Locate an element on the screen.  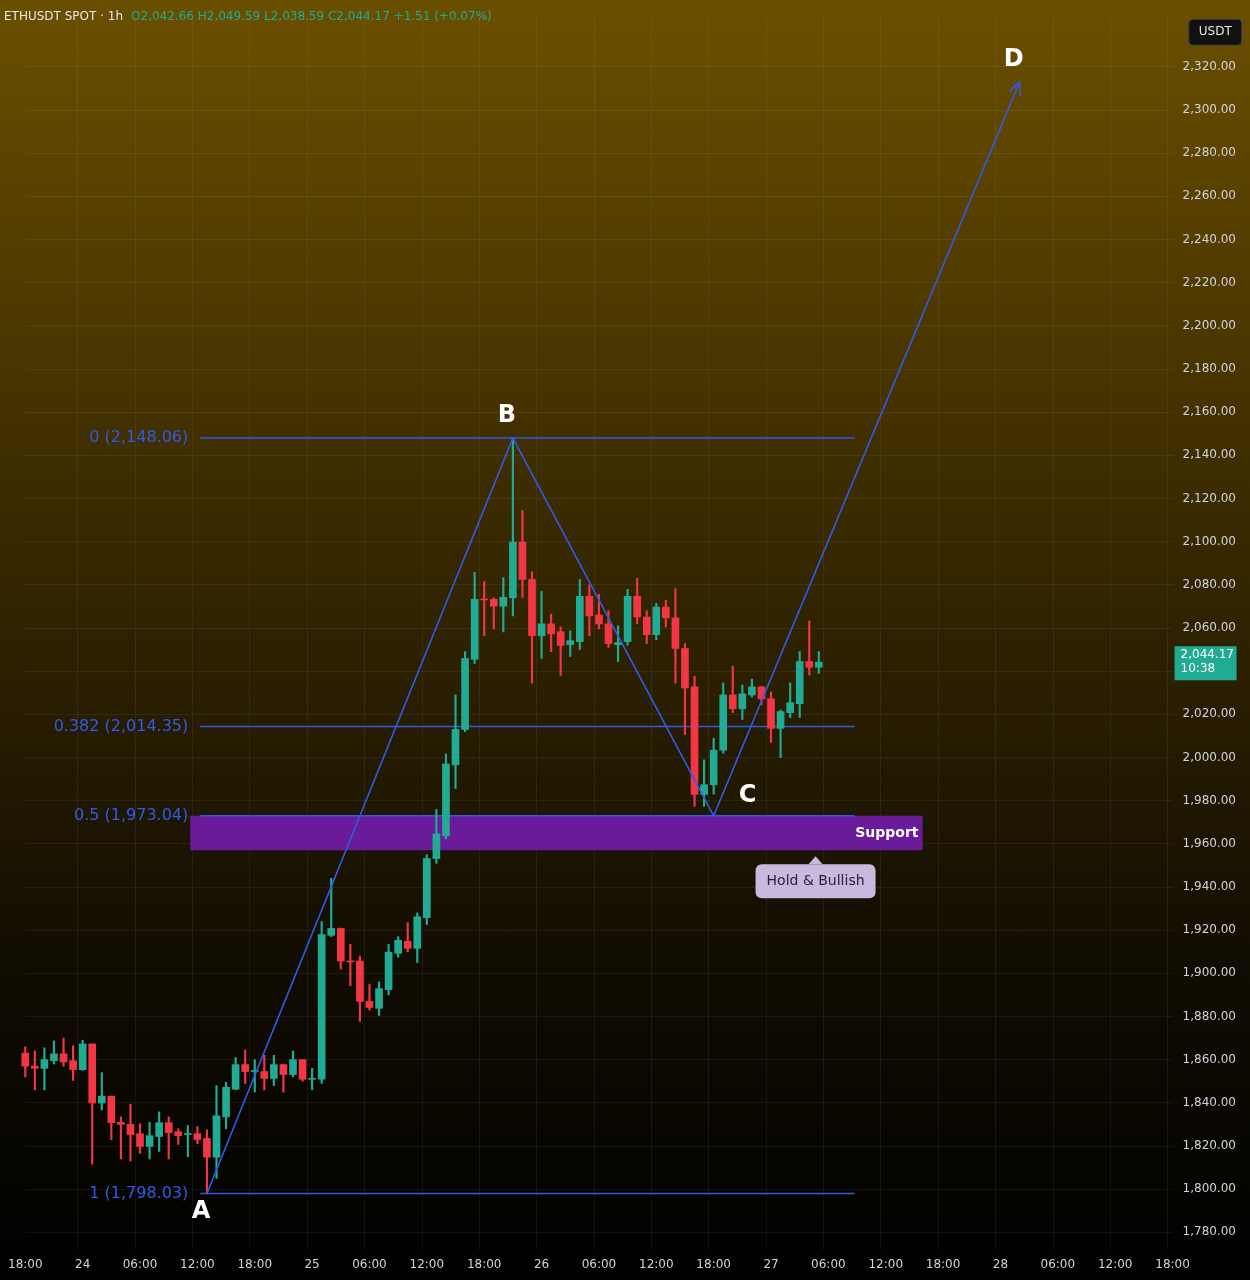
text: 2,044.17 is located at coordinates (1207, 654).